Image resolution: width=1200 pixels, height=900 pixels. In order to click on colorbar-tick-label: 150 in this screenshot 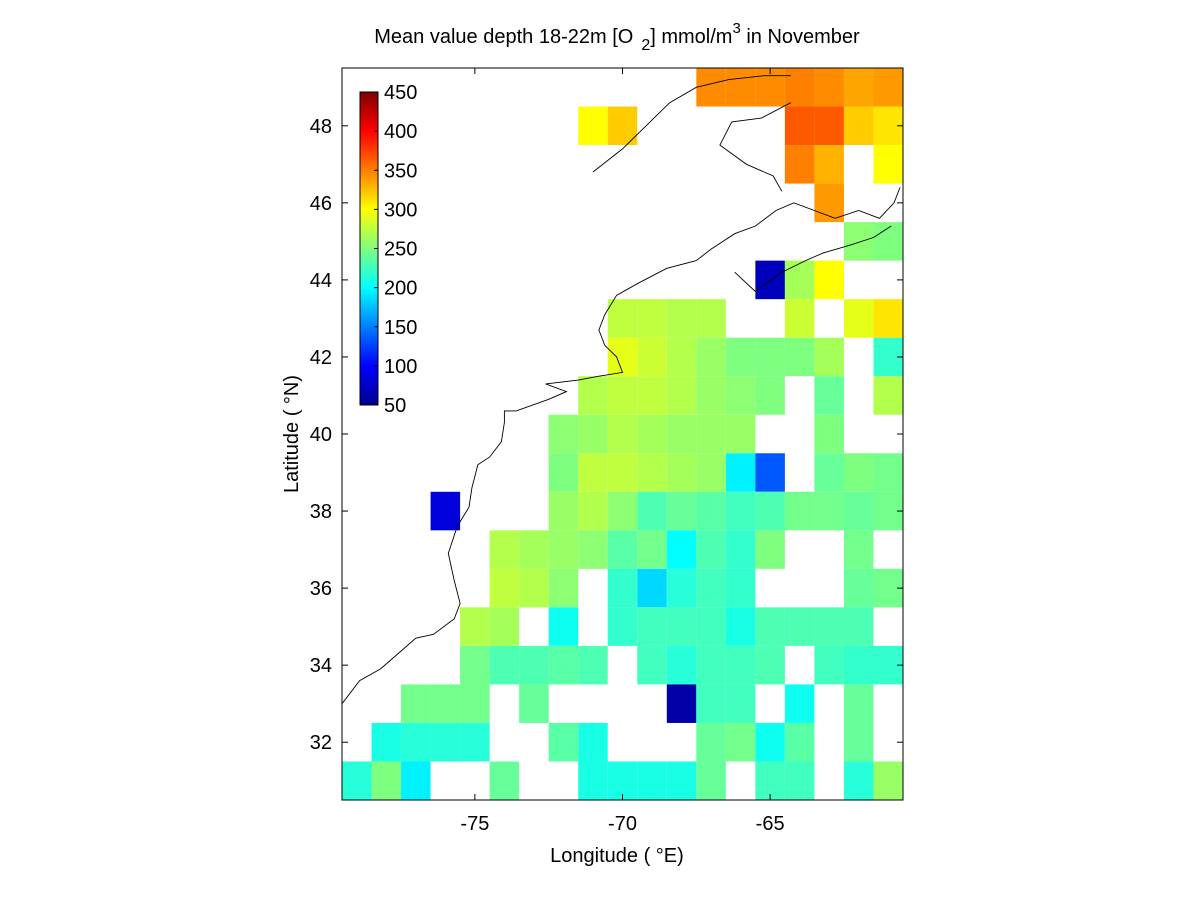, I will do `click(400, 328)`.